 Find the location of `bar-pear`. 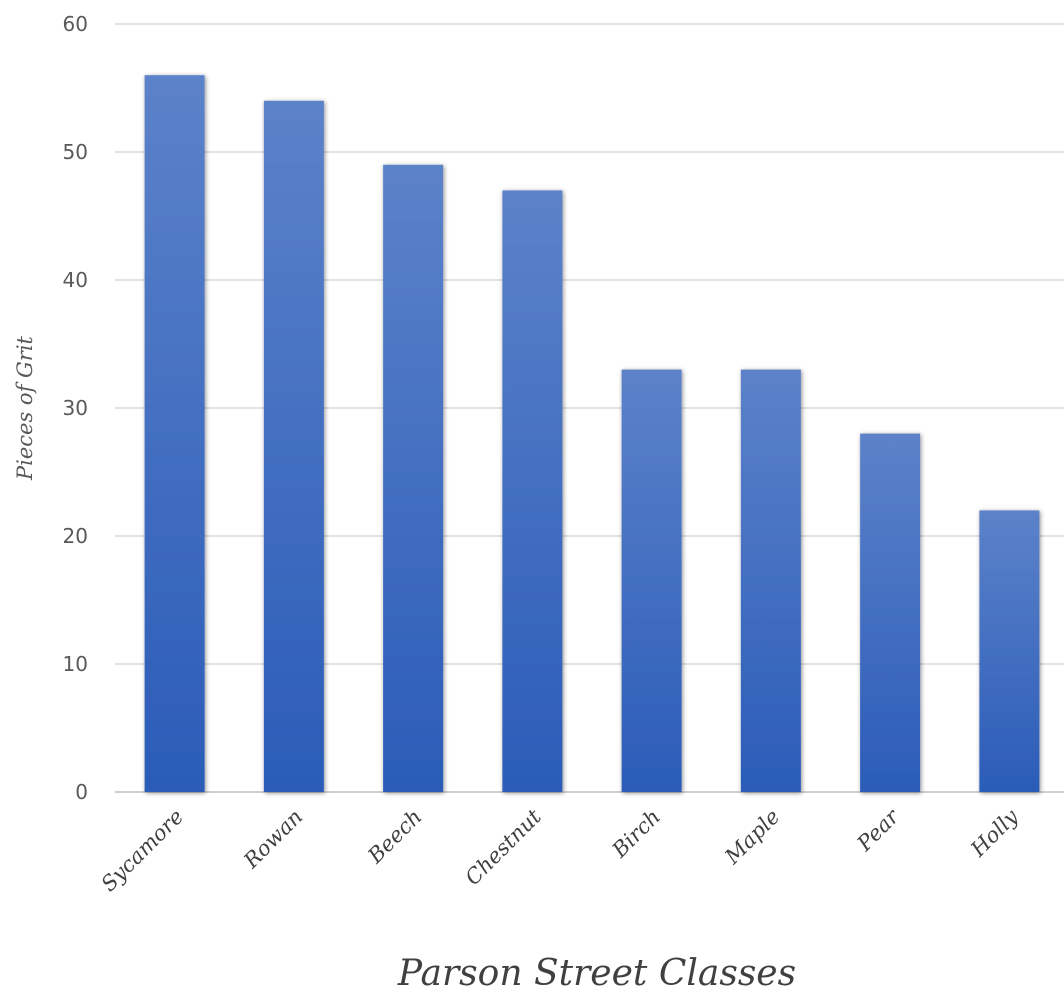

bar-pear is located at coordinates (890, 612).